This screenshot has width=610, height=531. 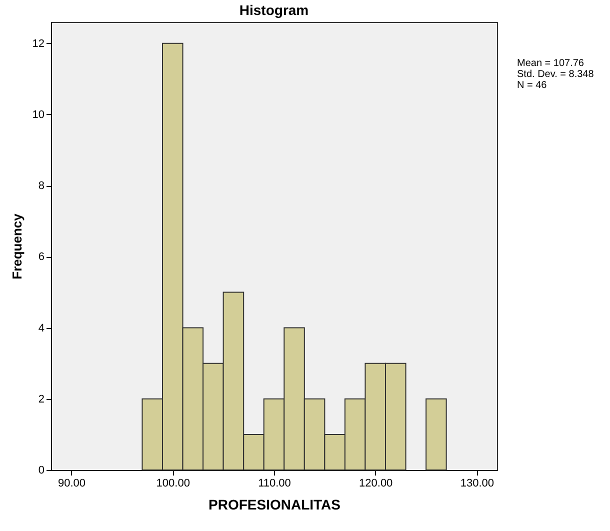 I want to click on chart-title: Histogram, so click(x=274, y=10).